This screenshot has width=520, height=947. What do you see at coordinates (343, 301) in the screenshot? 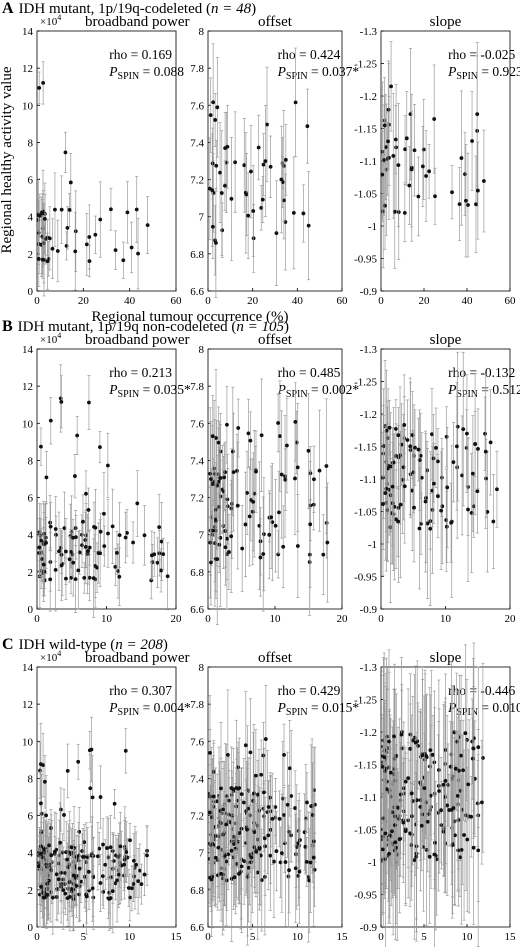
I see `x-tick-label: 60` at bounding box center [343, 301].